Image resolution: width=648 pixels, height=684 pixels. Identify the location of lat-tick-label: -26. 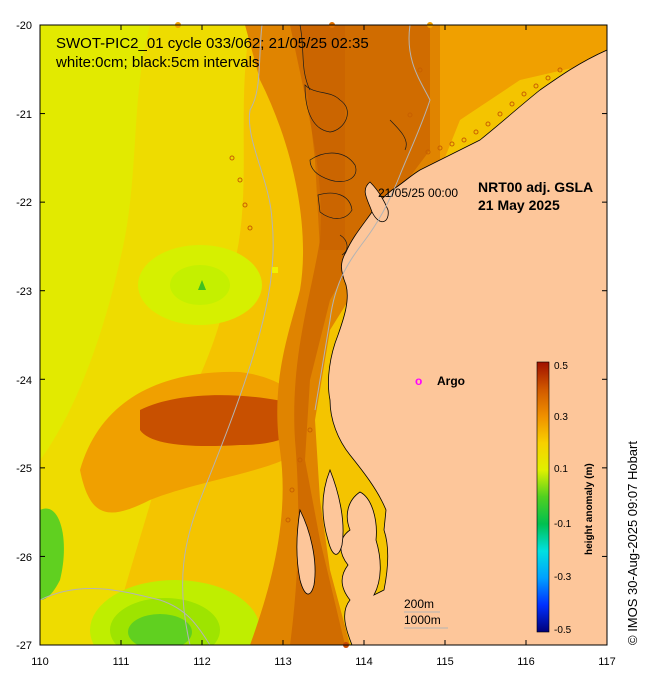
(24, 558).